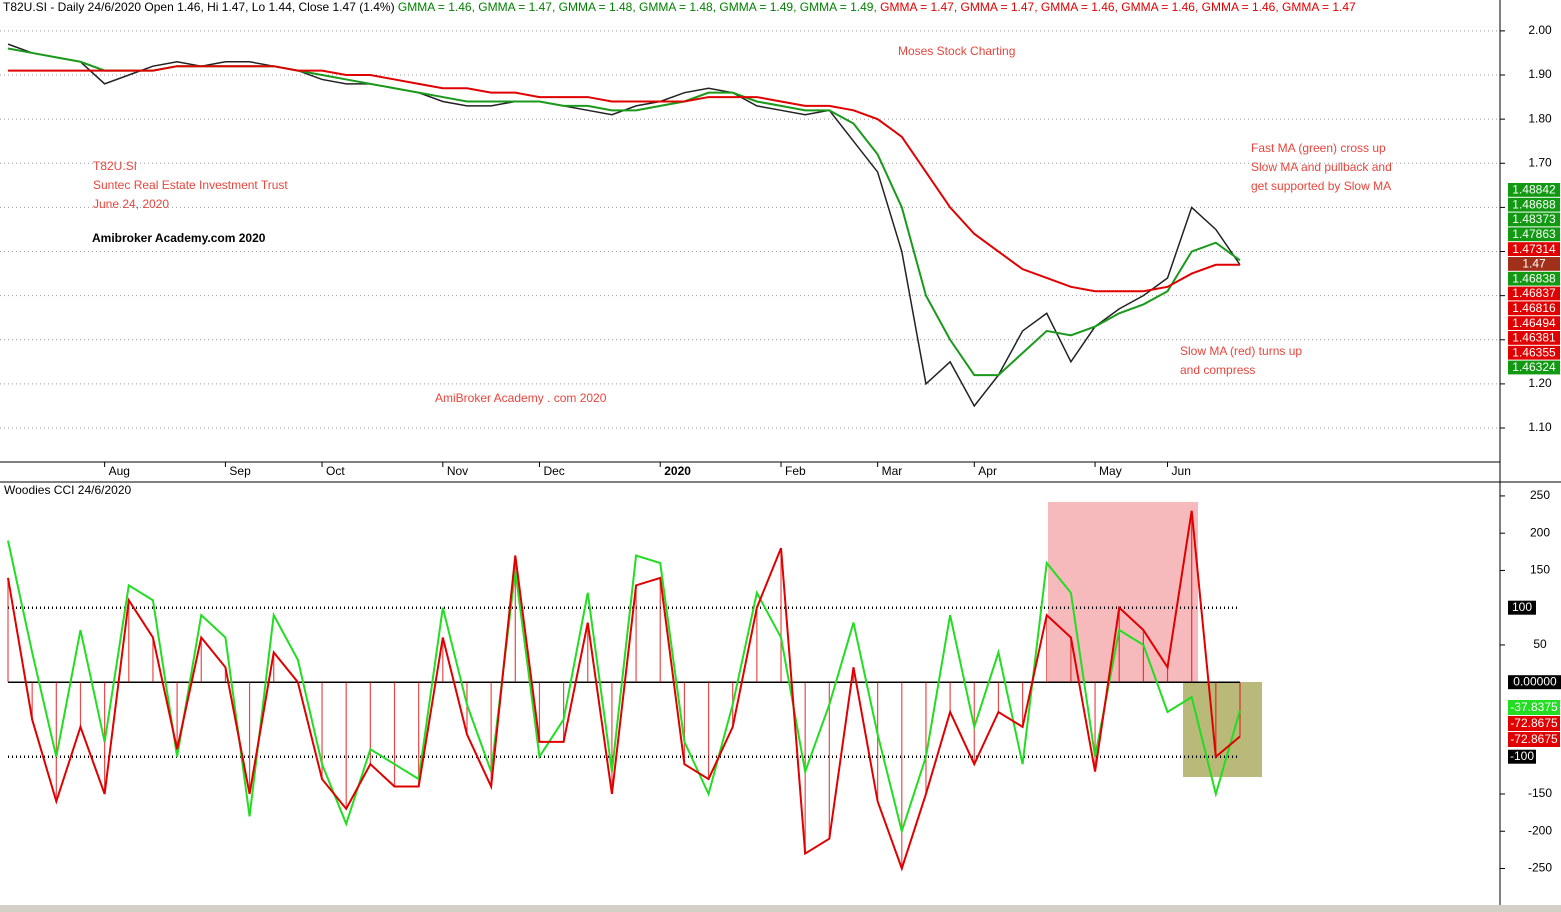 This screenshot has height=912, width=1561. What do you see at coordinates (1540, 427) in the screenshot?
I see `y-tick-label: 1.10` at bounding box center [1540, 427].